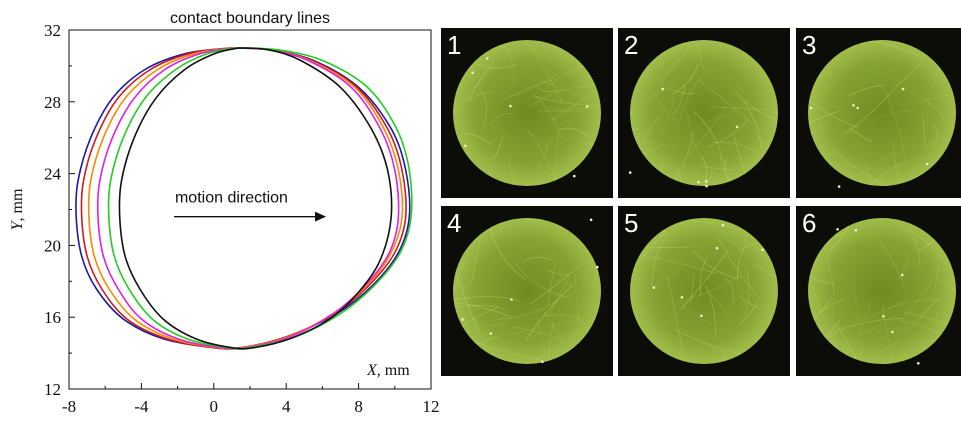 This screenshot has width=961, height=423. I want to click on y-axis-var: Y, so click(17, 224).